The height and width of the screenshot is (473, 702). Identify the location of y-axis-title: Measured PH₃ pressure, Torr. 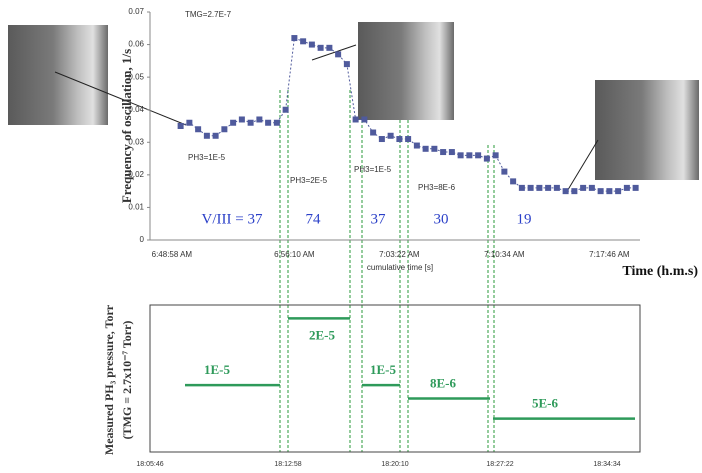
(109, 379).